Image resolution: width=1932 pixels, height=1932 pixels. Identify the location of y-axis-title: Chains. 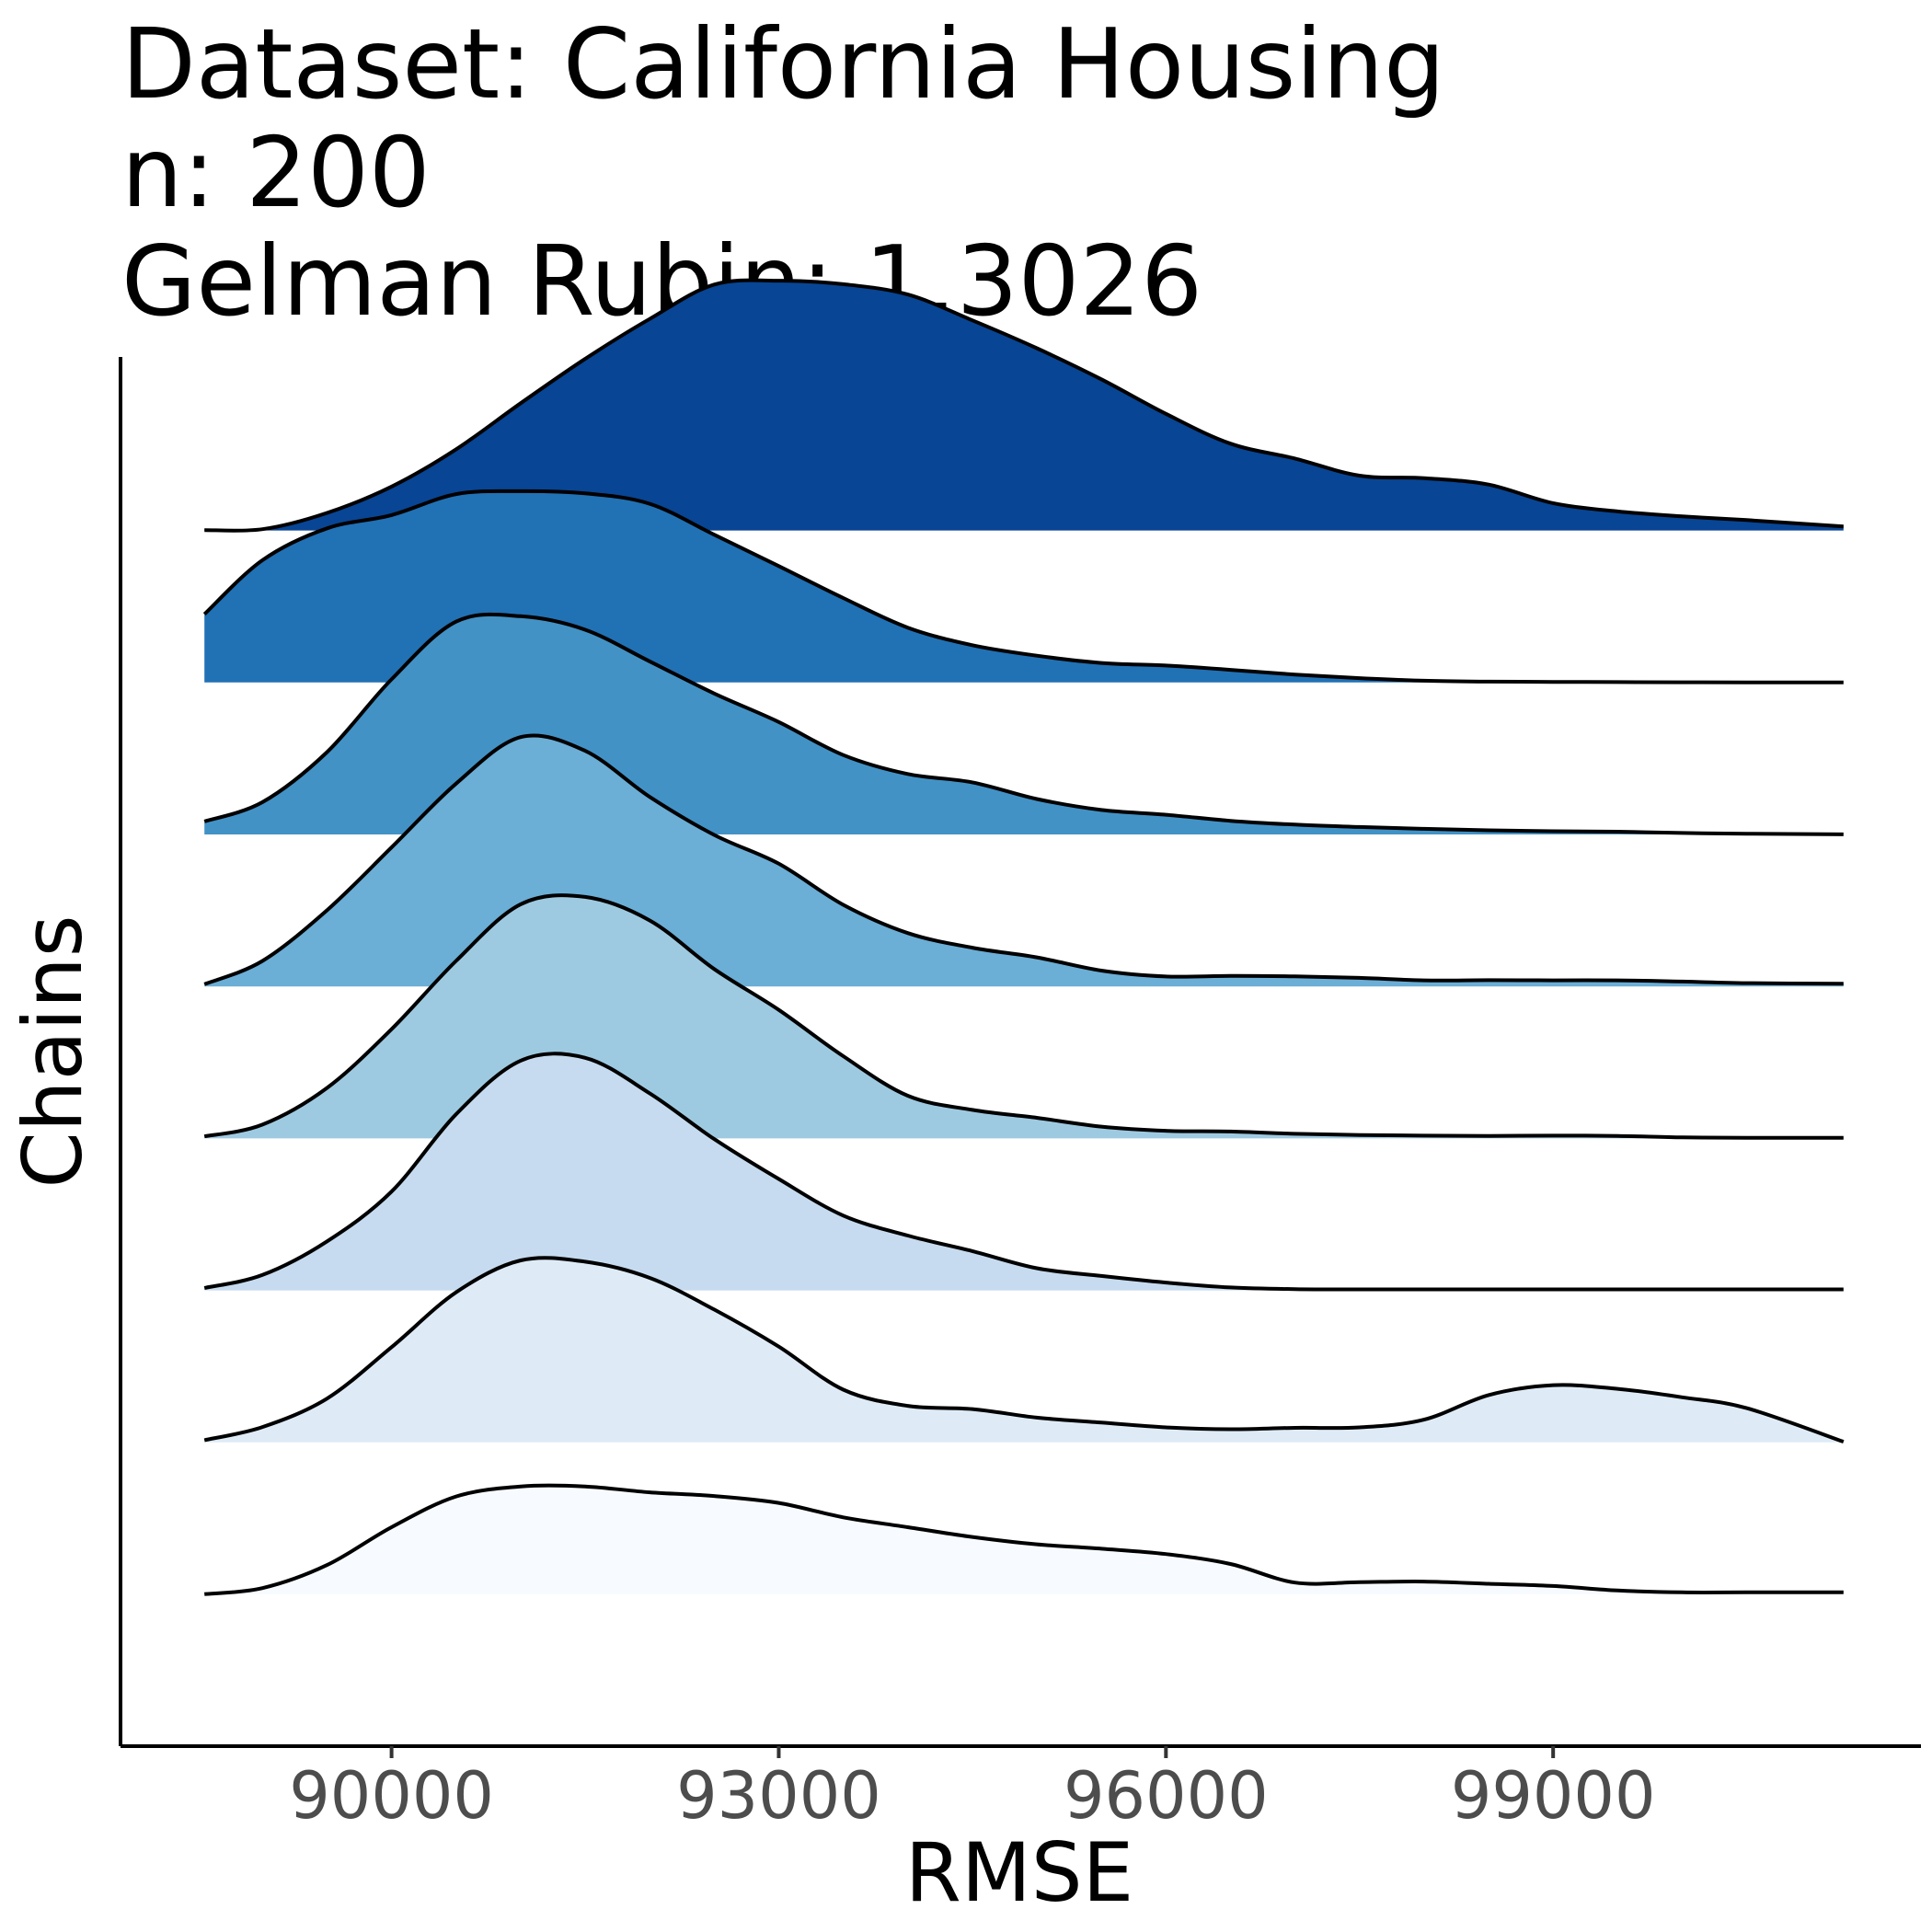
(53, 1051).